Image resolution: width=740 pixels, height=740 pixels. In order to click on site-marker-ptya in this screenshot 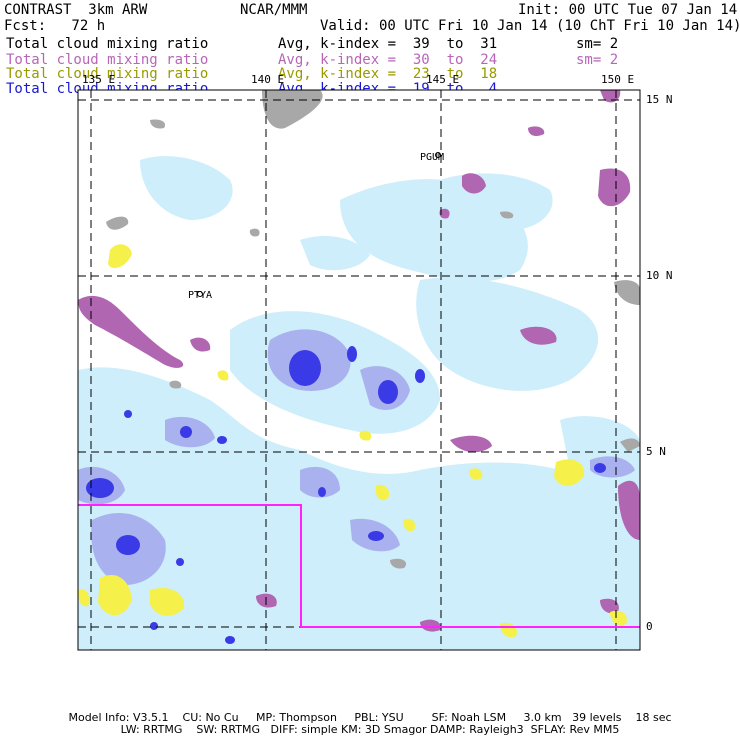, I will do `click(200, 294)`.